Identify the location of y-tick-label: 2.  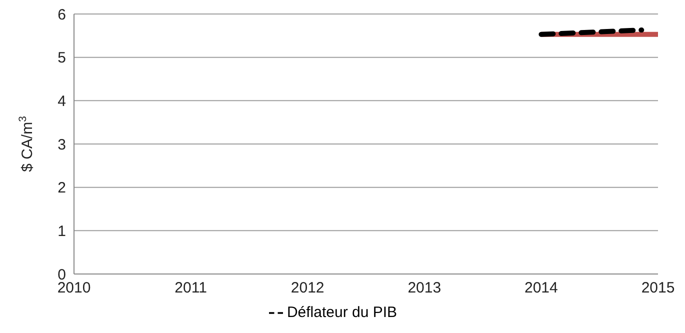
(62, 188).